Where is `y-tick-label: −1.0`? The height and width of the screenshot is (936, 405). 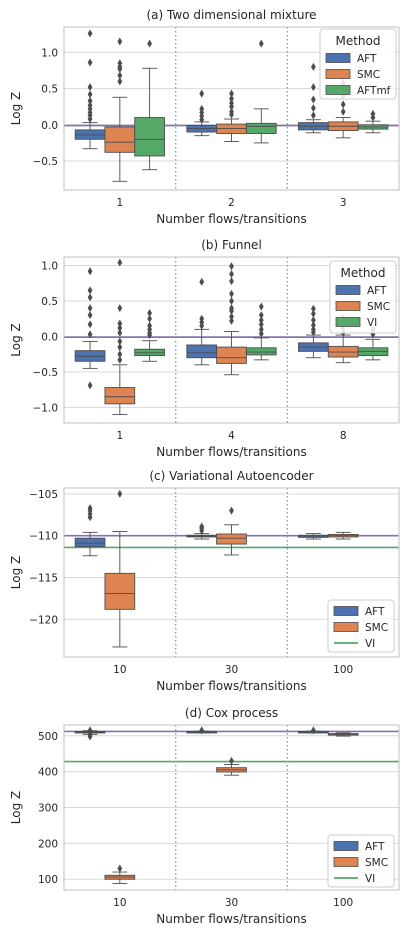 y-tick-label: −1.0 is located at coordinates (46, 408).